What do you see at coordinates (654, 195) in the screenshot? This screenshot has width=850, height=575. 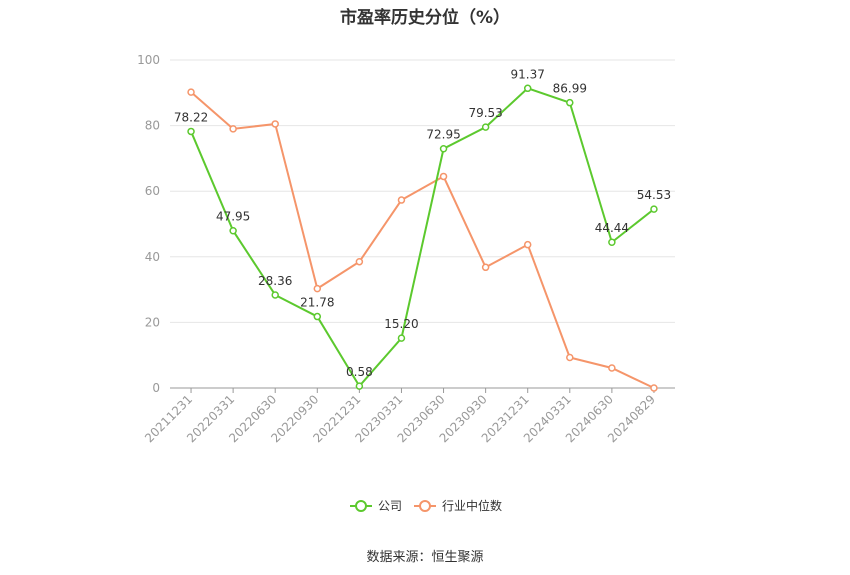 I see `company-data-label: 54.53` at bounding box center [654, 195].